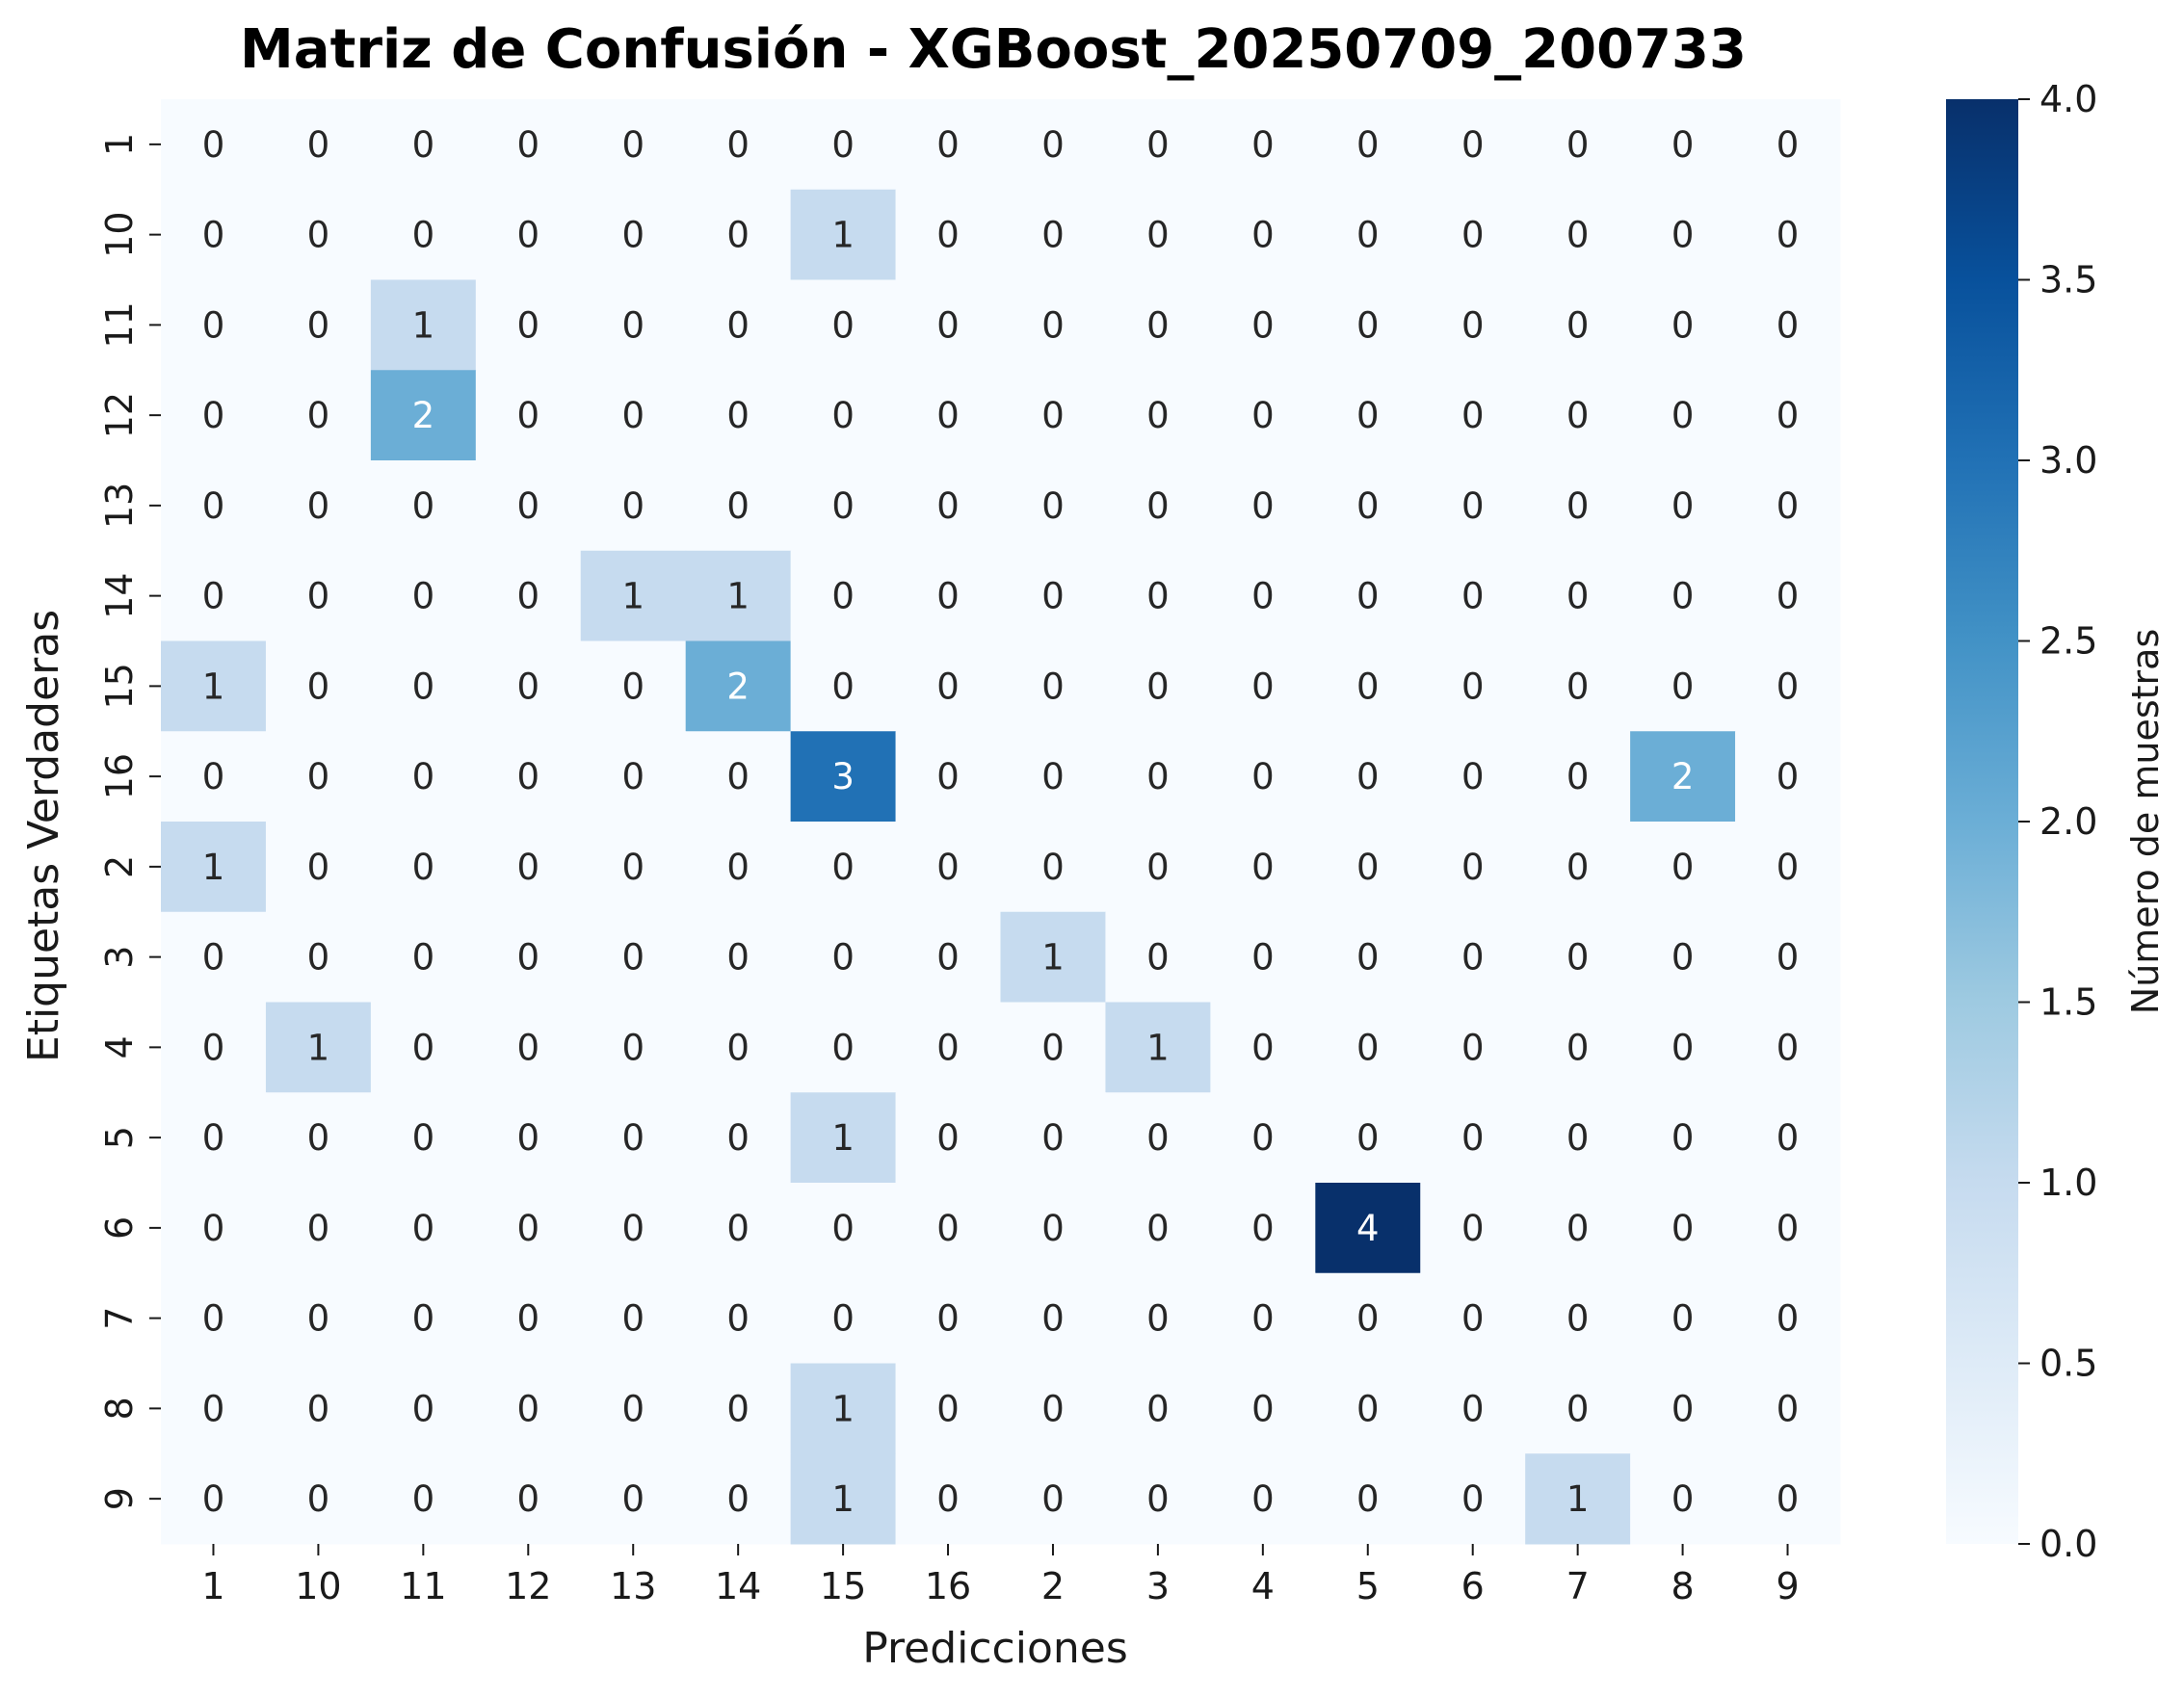 The image size is (2184, 1698). What do you see at coordinates (120, 595) in the screenshot?
I see `y-tick-label: 14` at bounding box center [120, 595].